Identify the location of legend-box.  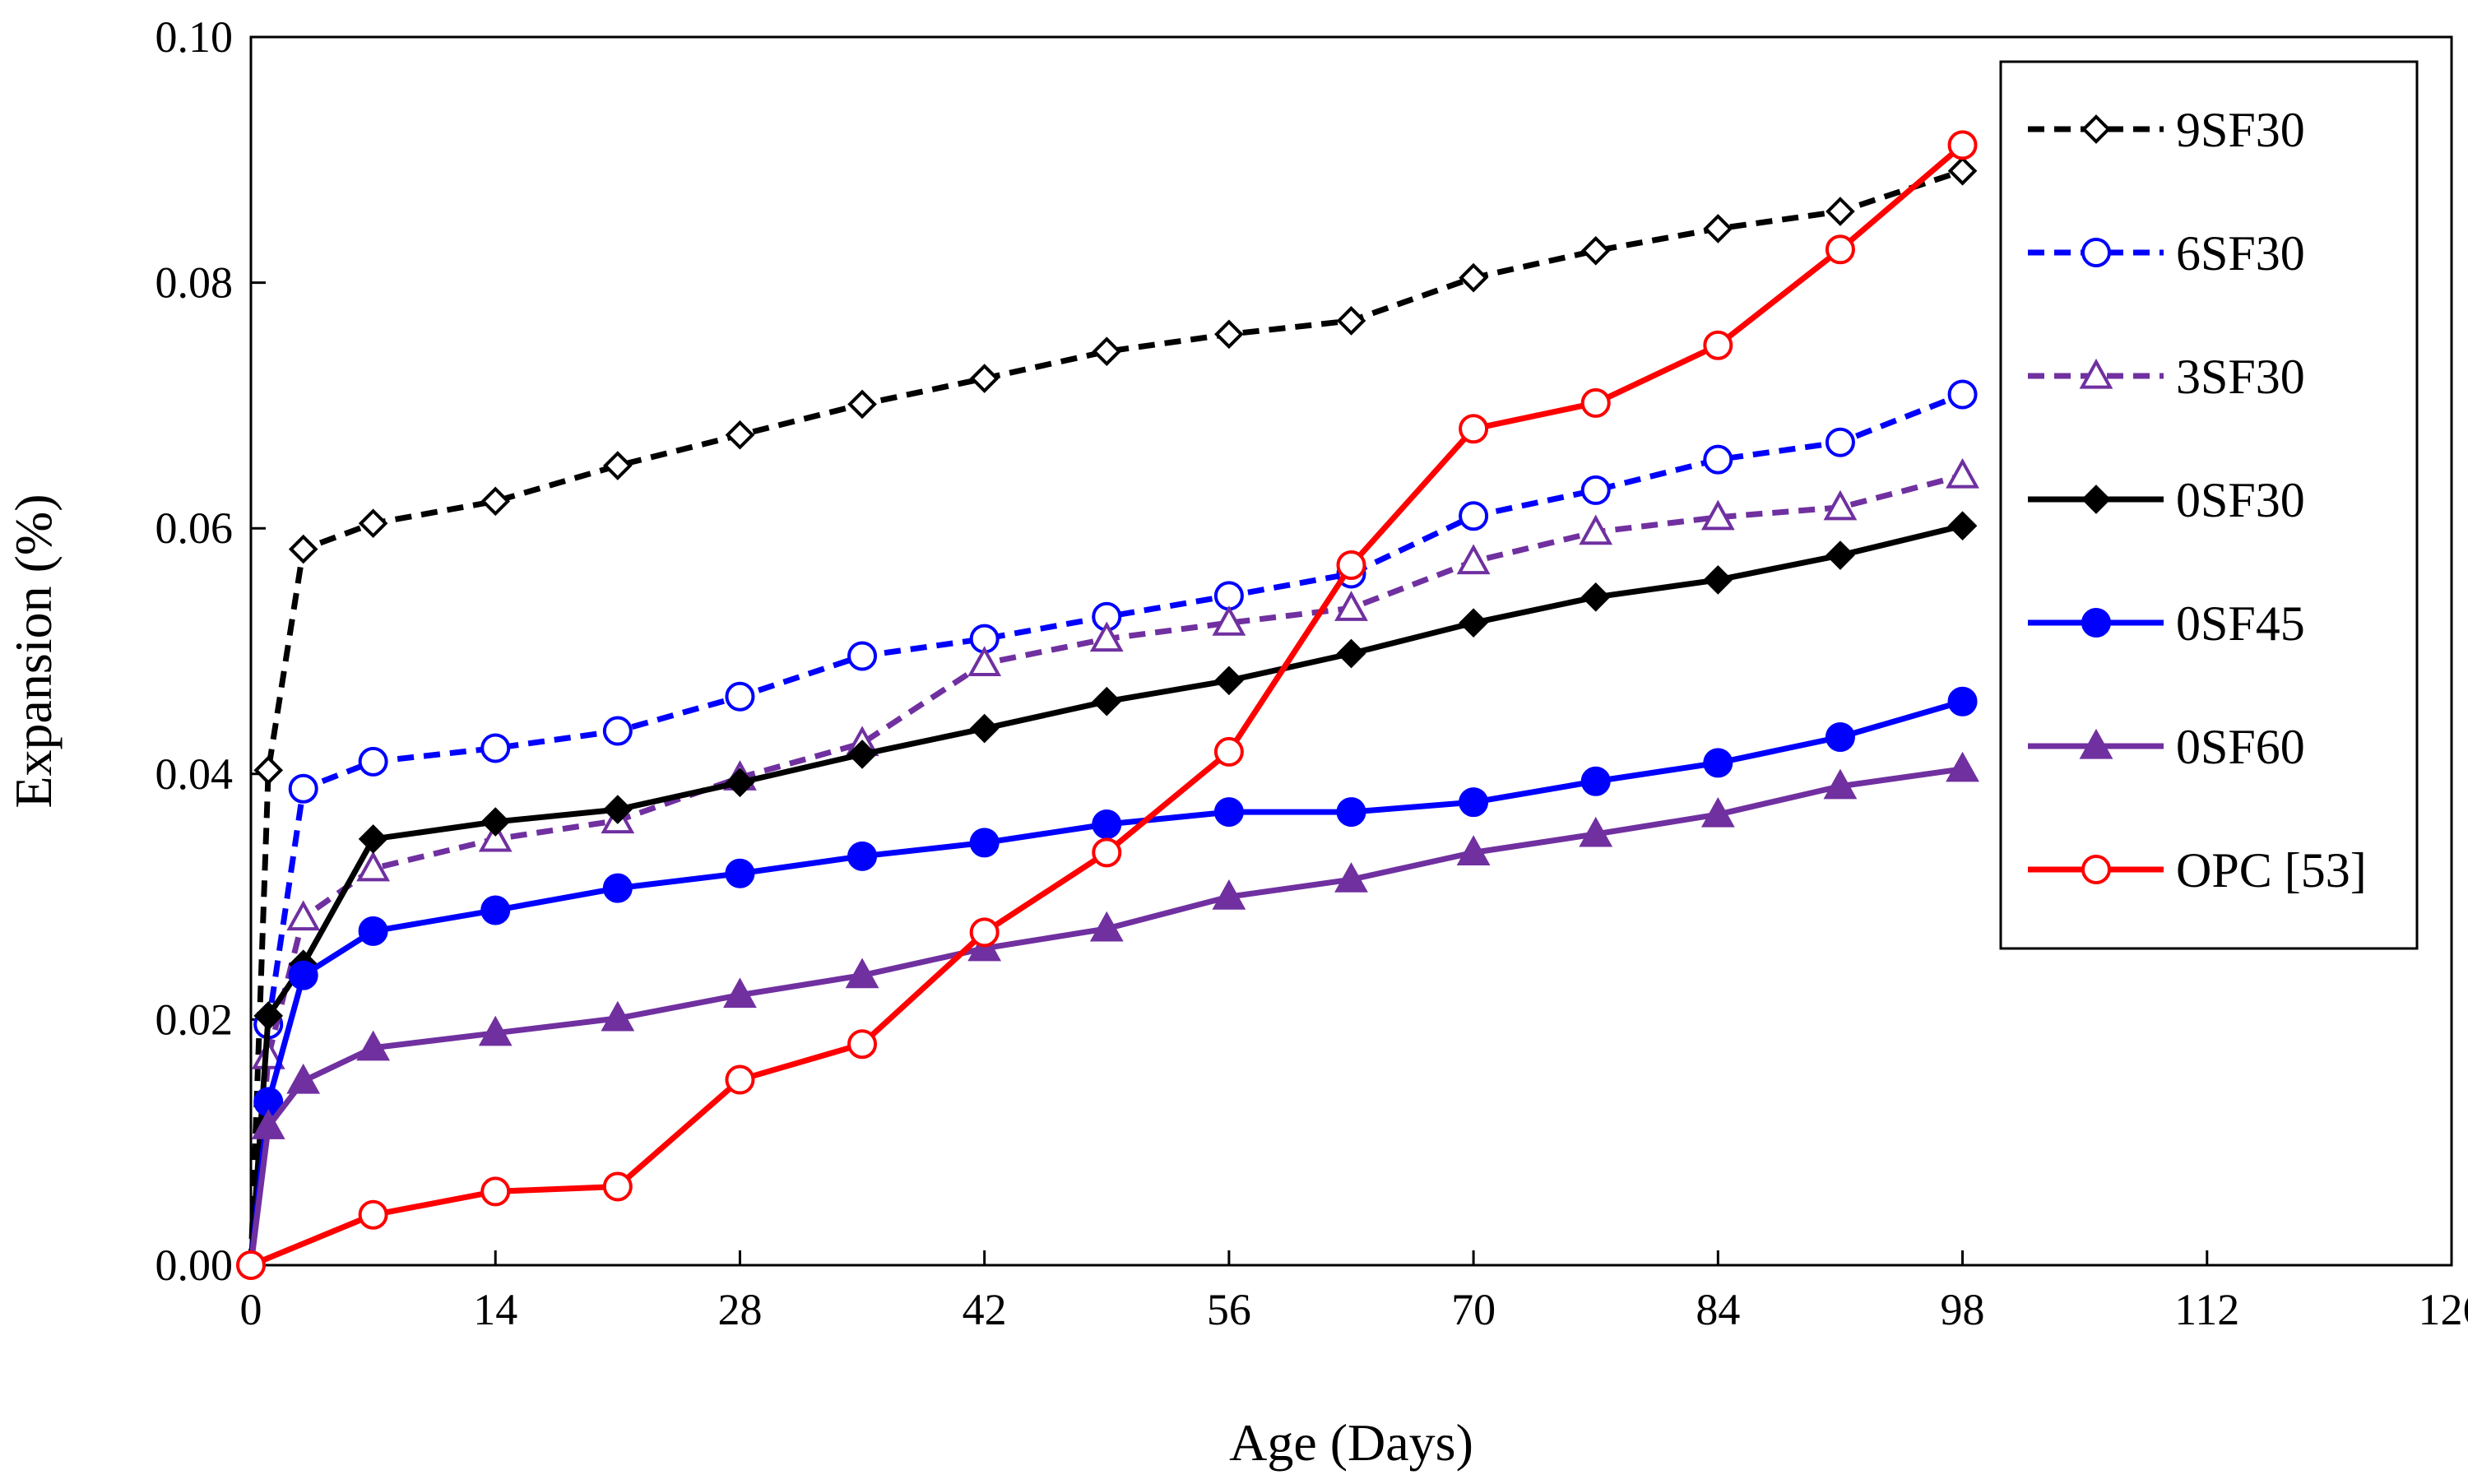
(2209, 505).